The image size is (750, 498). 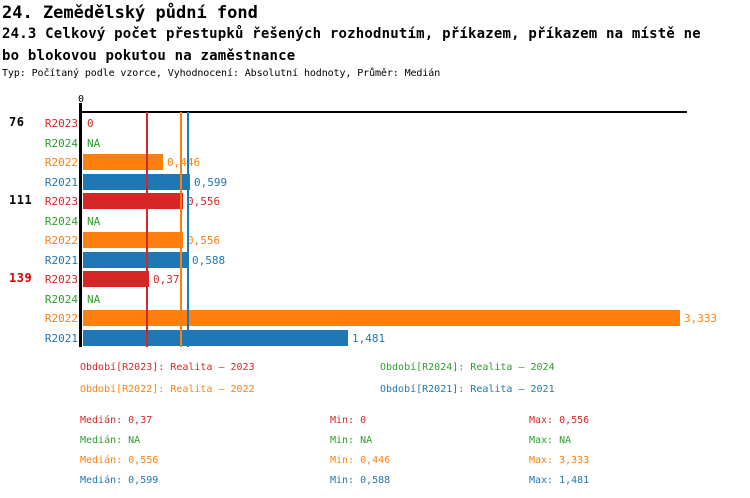 What do you see at coordinates (369, 338) in the screenshot?
I see `bar-value-label: 1,481` at bounding box center [369, 338].